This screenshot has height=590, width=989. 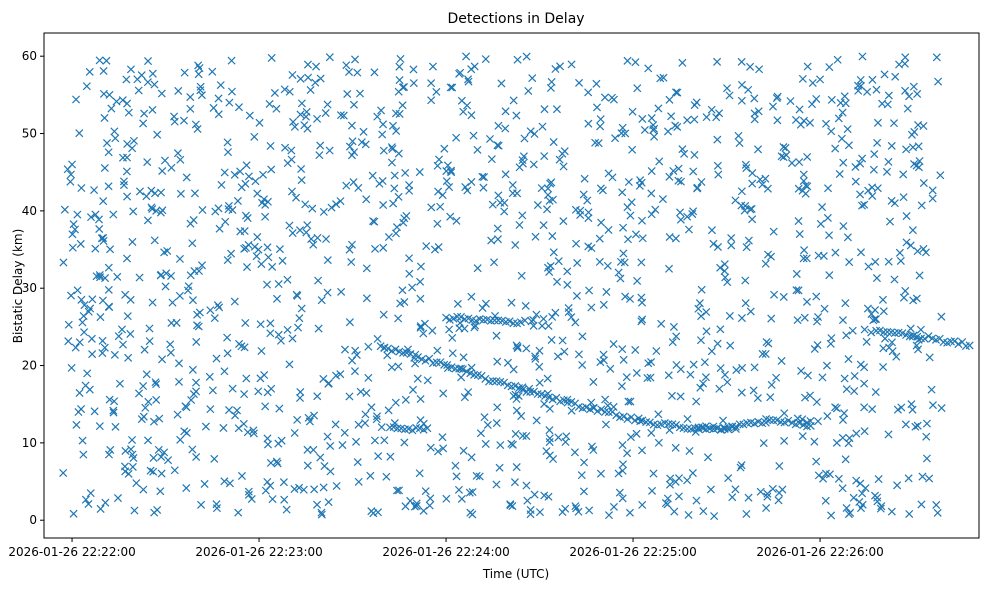 What do you see at coordinates (515, 19) in the screenshot?
I see `chart-title: Detections in Delay` at bounding box center [515, 19].